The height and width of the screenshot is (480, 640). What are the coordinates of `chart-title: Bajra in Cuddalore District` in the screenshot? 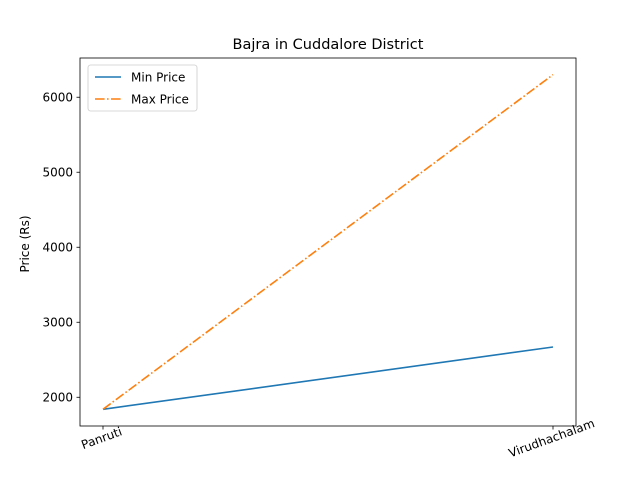 It's located at (328, 45).